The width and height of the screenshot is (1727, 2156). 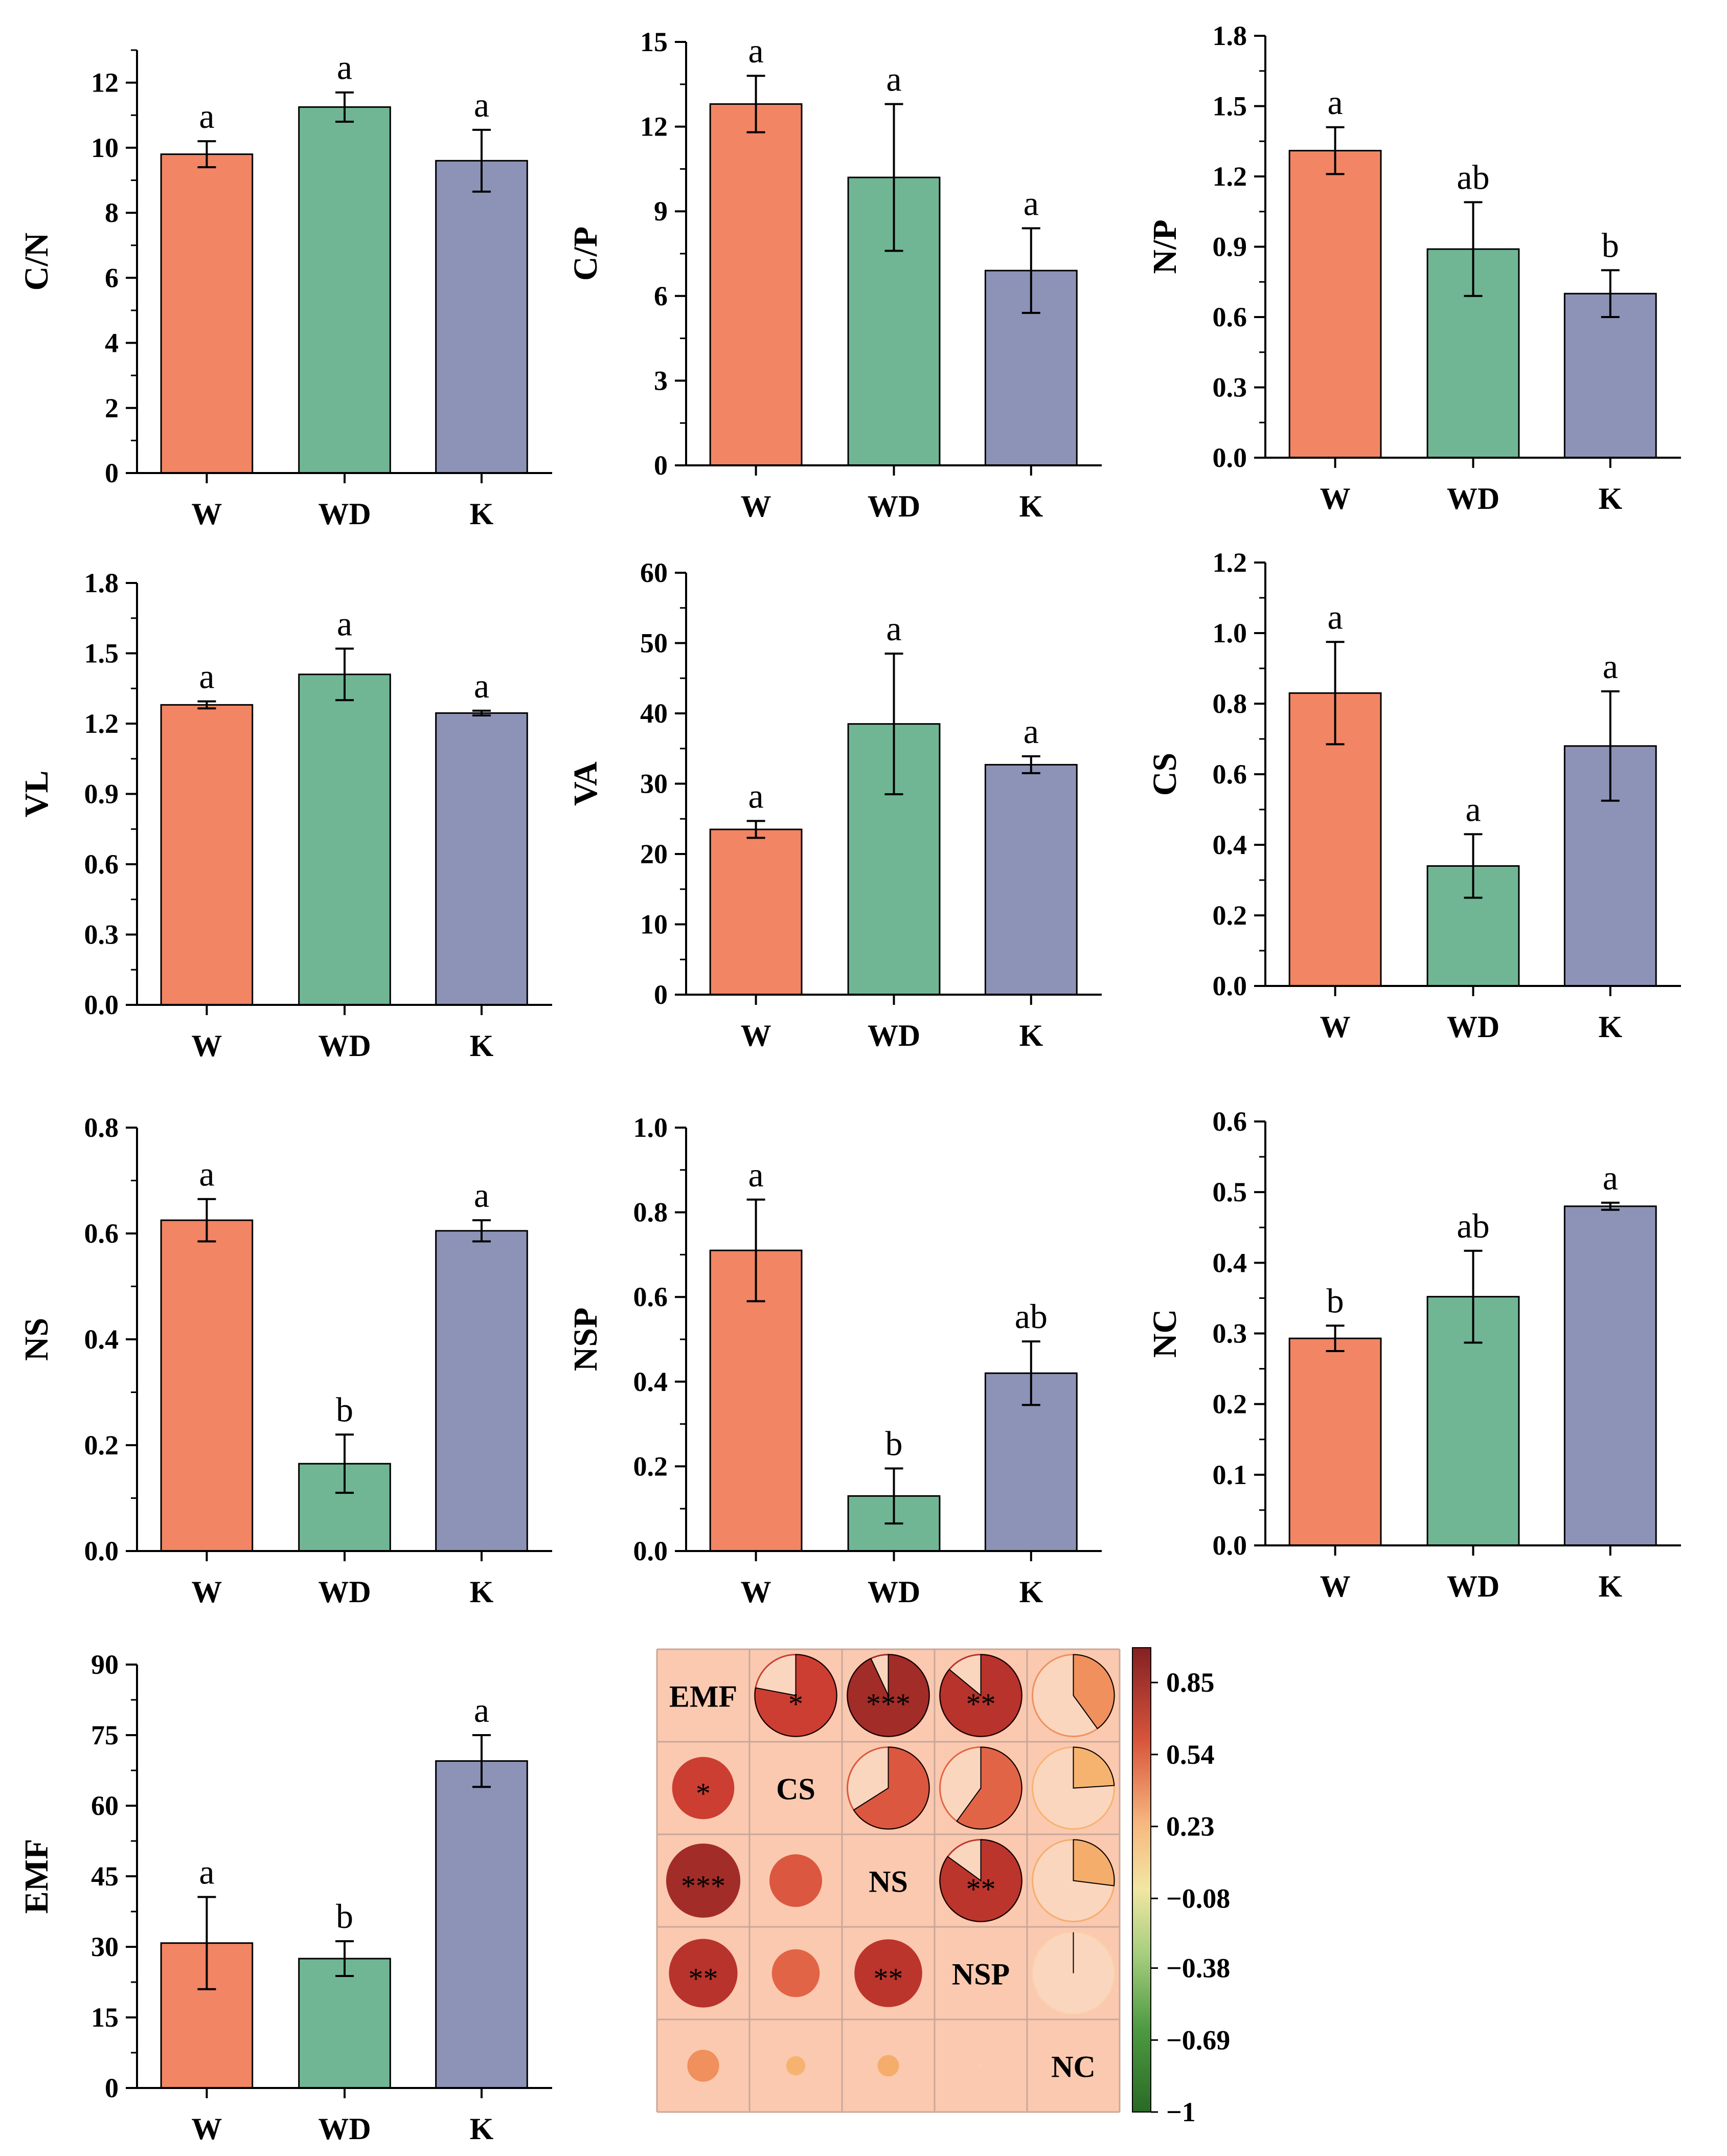 I want to click on colorbar-tick-label: −0.08, so click(x=1198, y=1898).